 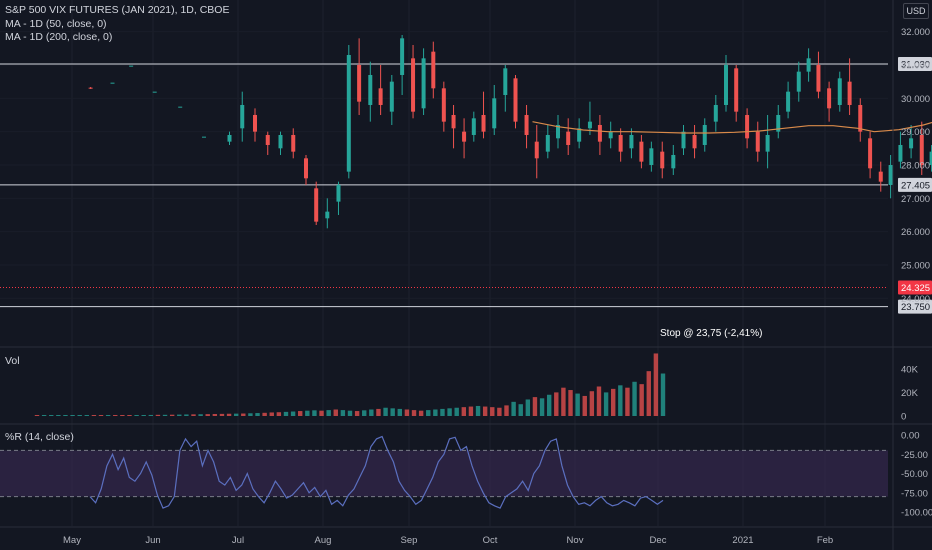 What do you see at coordinates (39, 437) in the screenshot?
I see `wr-pane-label: %R (14, close)` at bounding box center [39, 437].